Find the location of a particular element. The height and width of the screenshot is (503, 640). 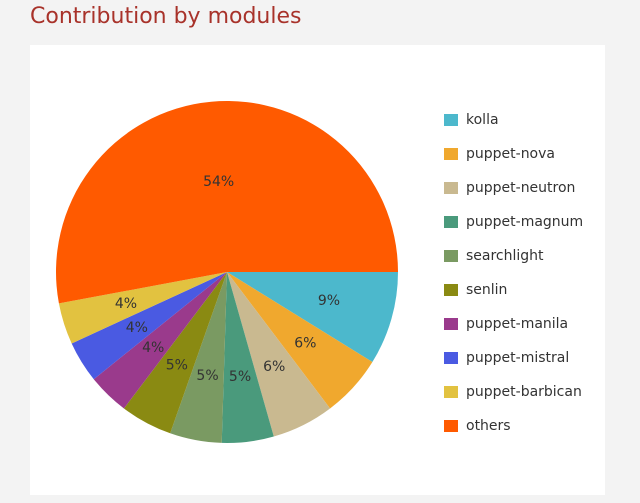

legend-label: puppet-barbican is located at coordinates (524, 392).